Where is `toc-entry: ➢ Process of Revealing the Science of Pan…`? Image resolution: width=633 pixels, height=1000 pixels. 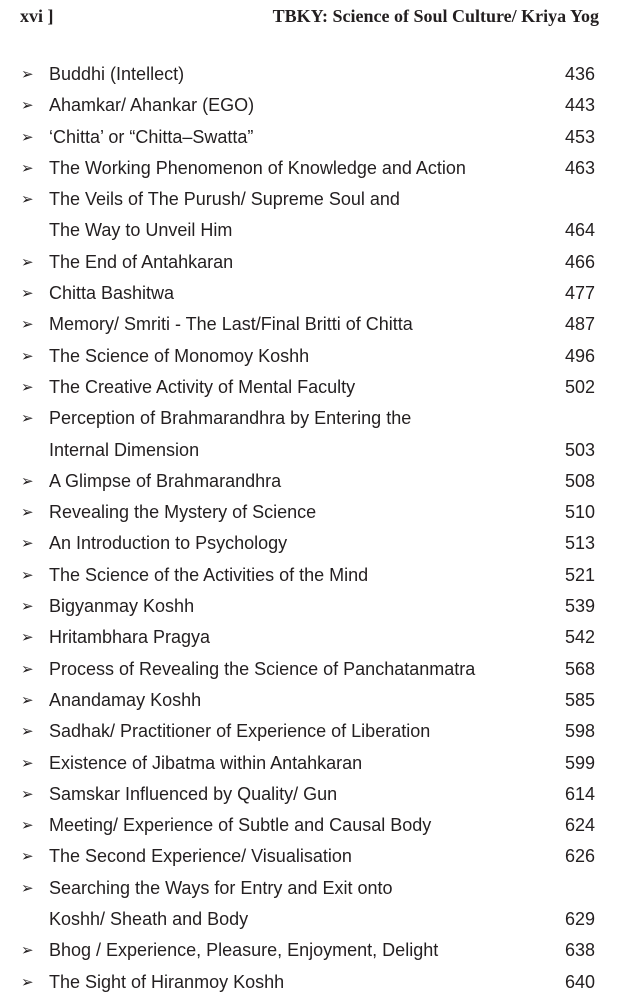 toc-entry: ➢ Process of Revealing the Science of Pan… is located at coordinates (316, 669).